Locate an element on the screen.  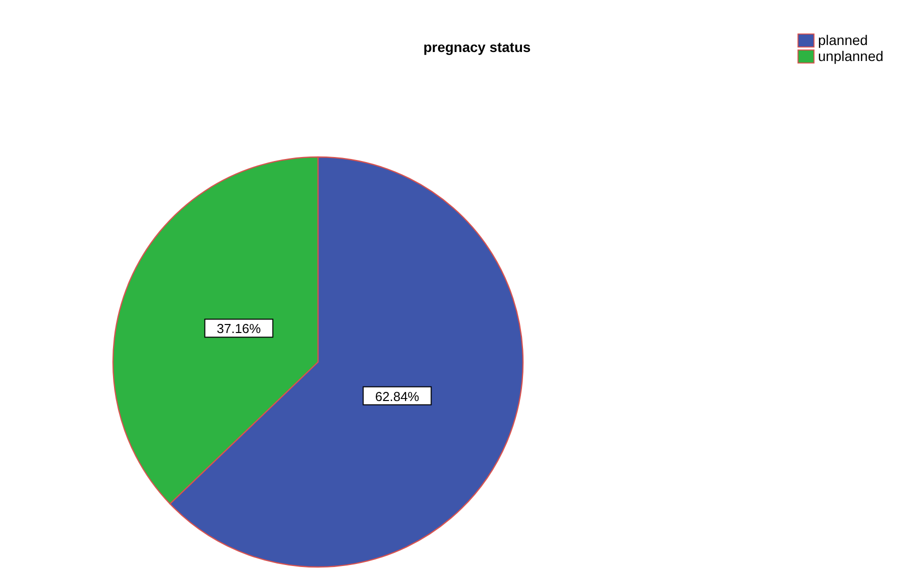
data-label: 37.16% is located at coordinates (239, 328).